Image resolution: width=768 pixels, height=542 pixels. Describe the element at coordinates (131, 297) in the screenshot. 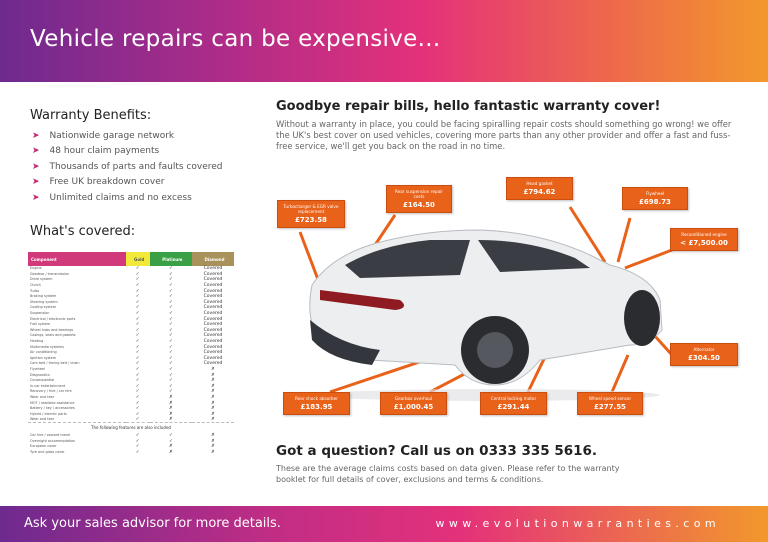

I see `table-row: Braking system ✓ ✓ Covered` at that location.